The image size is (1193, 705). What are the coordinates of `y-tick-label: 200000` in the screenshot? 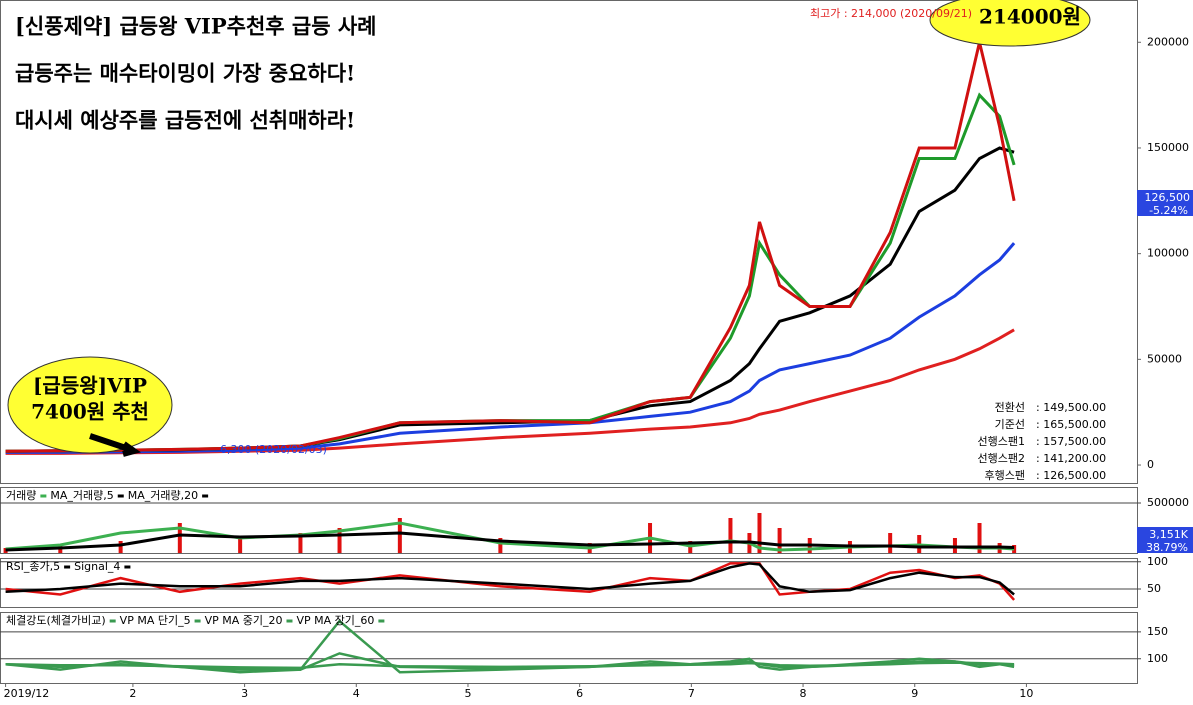 It's located at (1168, 41).